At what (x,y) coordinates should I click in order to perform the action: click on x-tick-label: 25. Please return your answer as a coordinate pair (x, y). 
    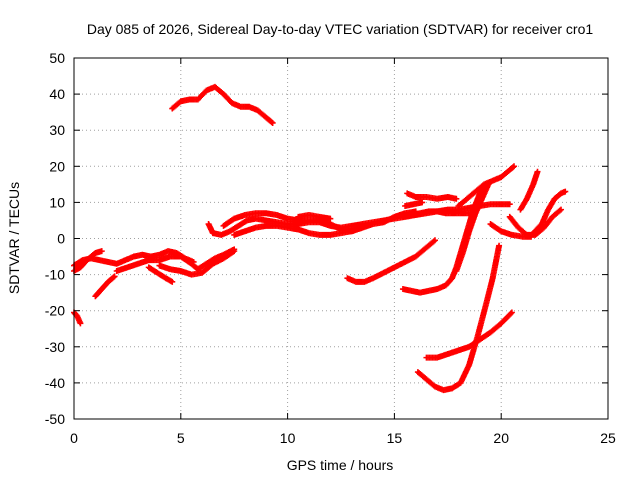
    Looking at the image, I should click on (608, 438).